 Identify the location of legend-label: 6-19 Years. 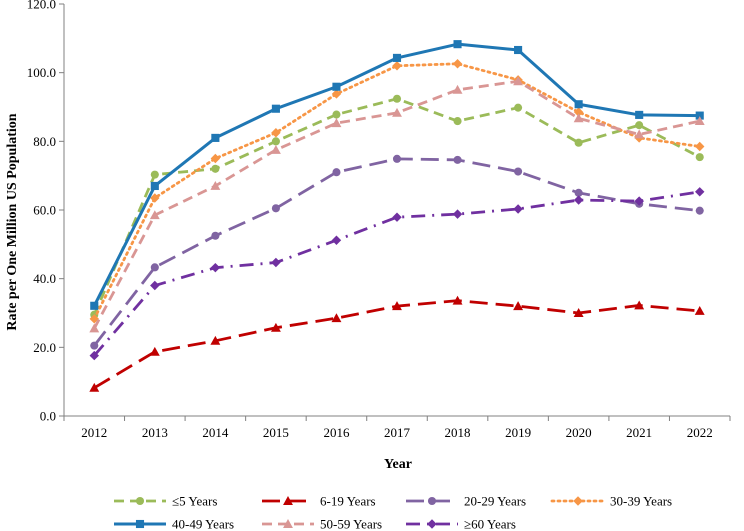
(348, 501).